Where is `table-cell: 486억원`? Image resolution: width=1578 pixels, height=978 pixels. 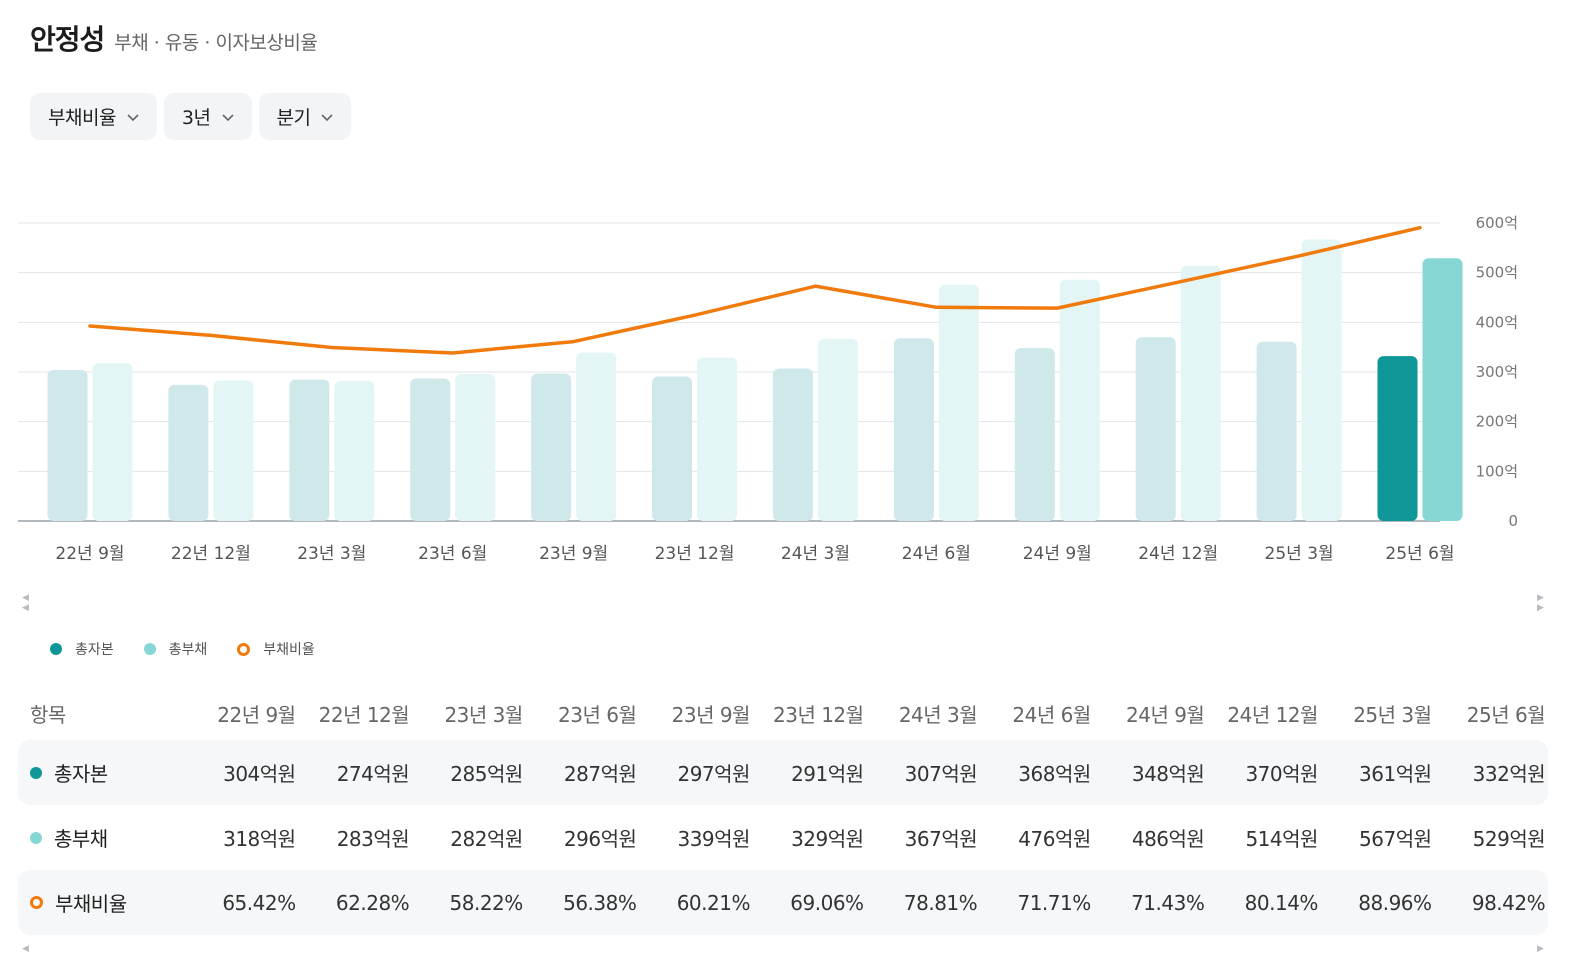 table-cell: 486억원 is located at coordinates (1168, 839).